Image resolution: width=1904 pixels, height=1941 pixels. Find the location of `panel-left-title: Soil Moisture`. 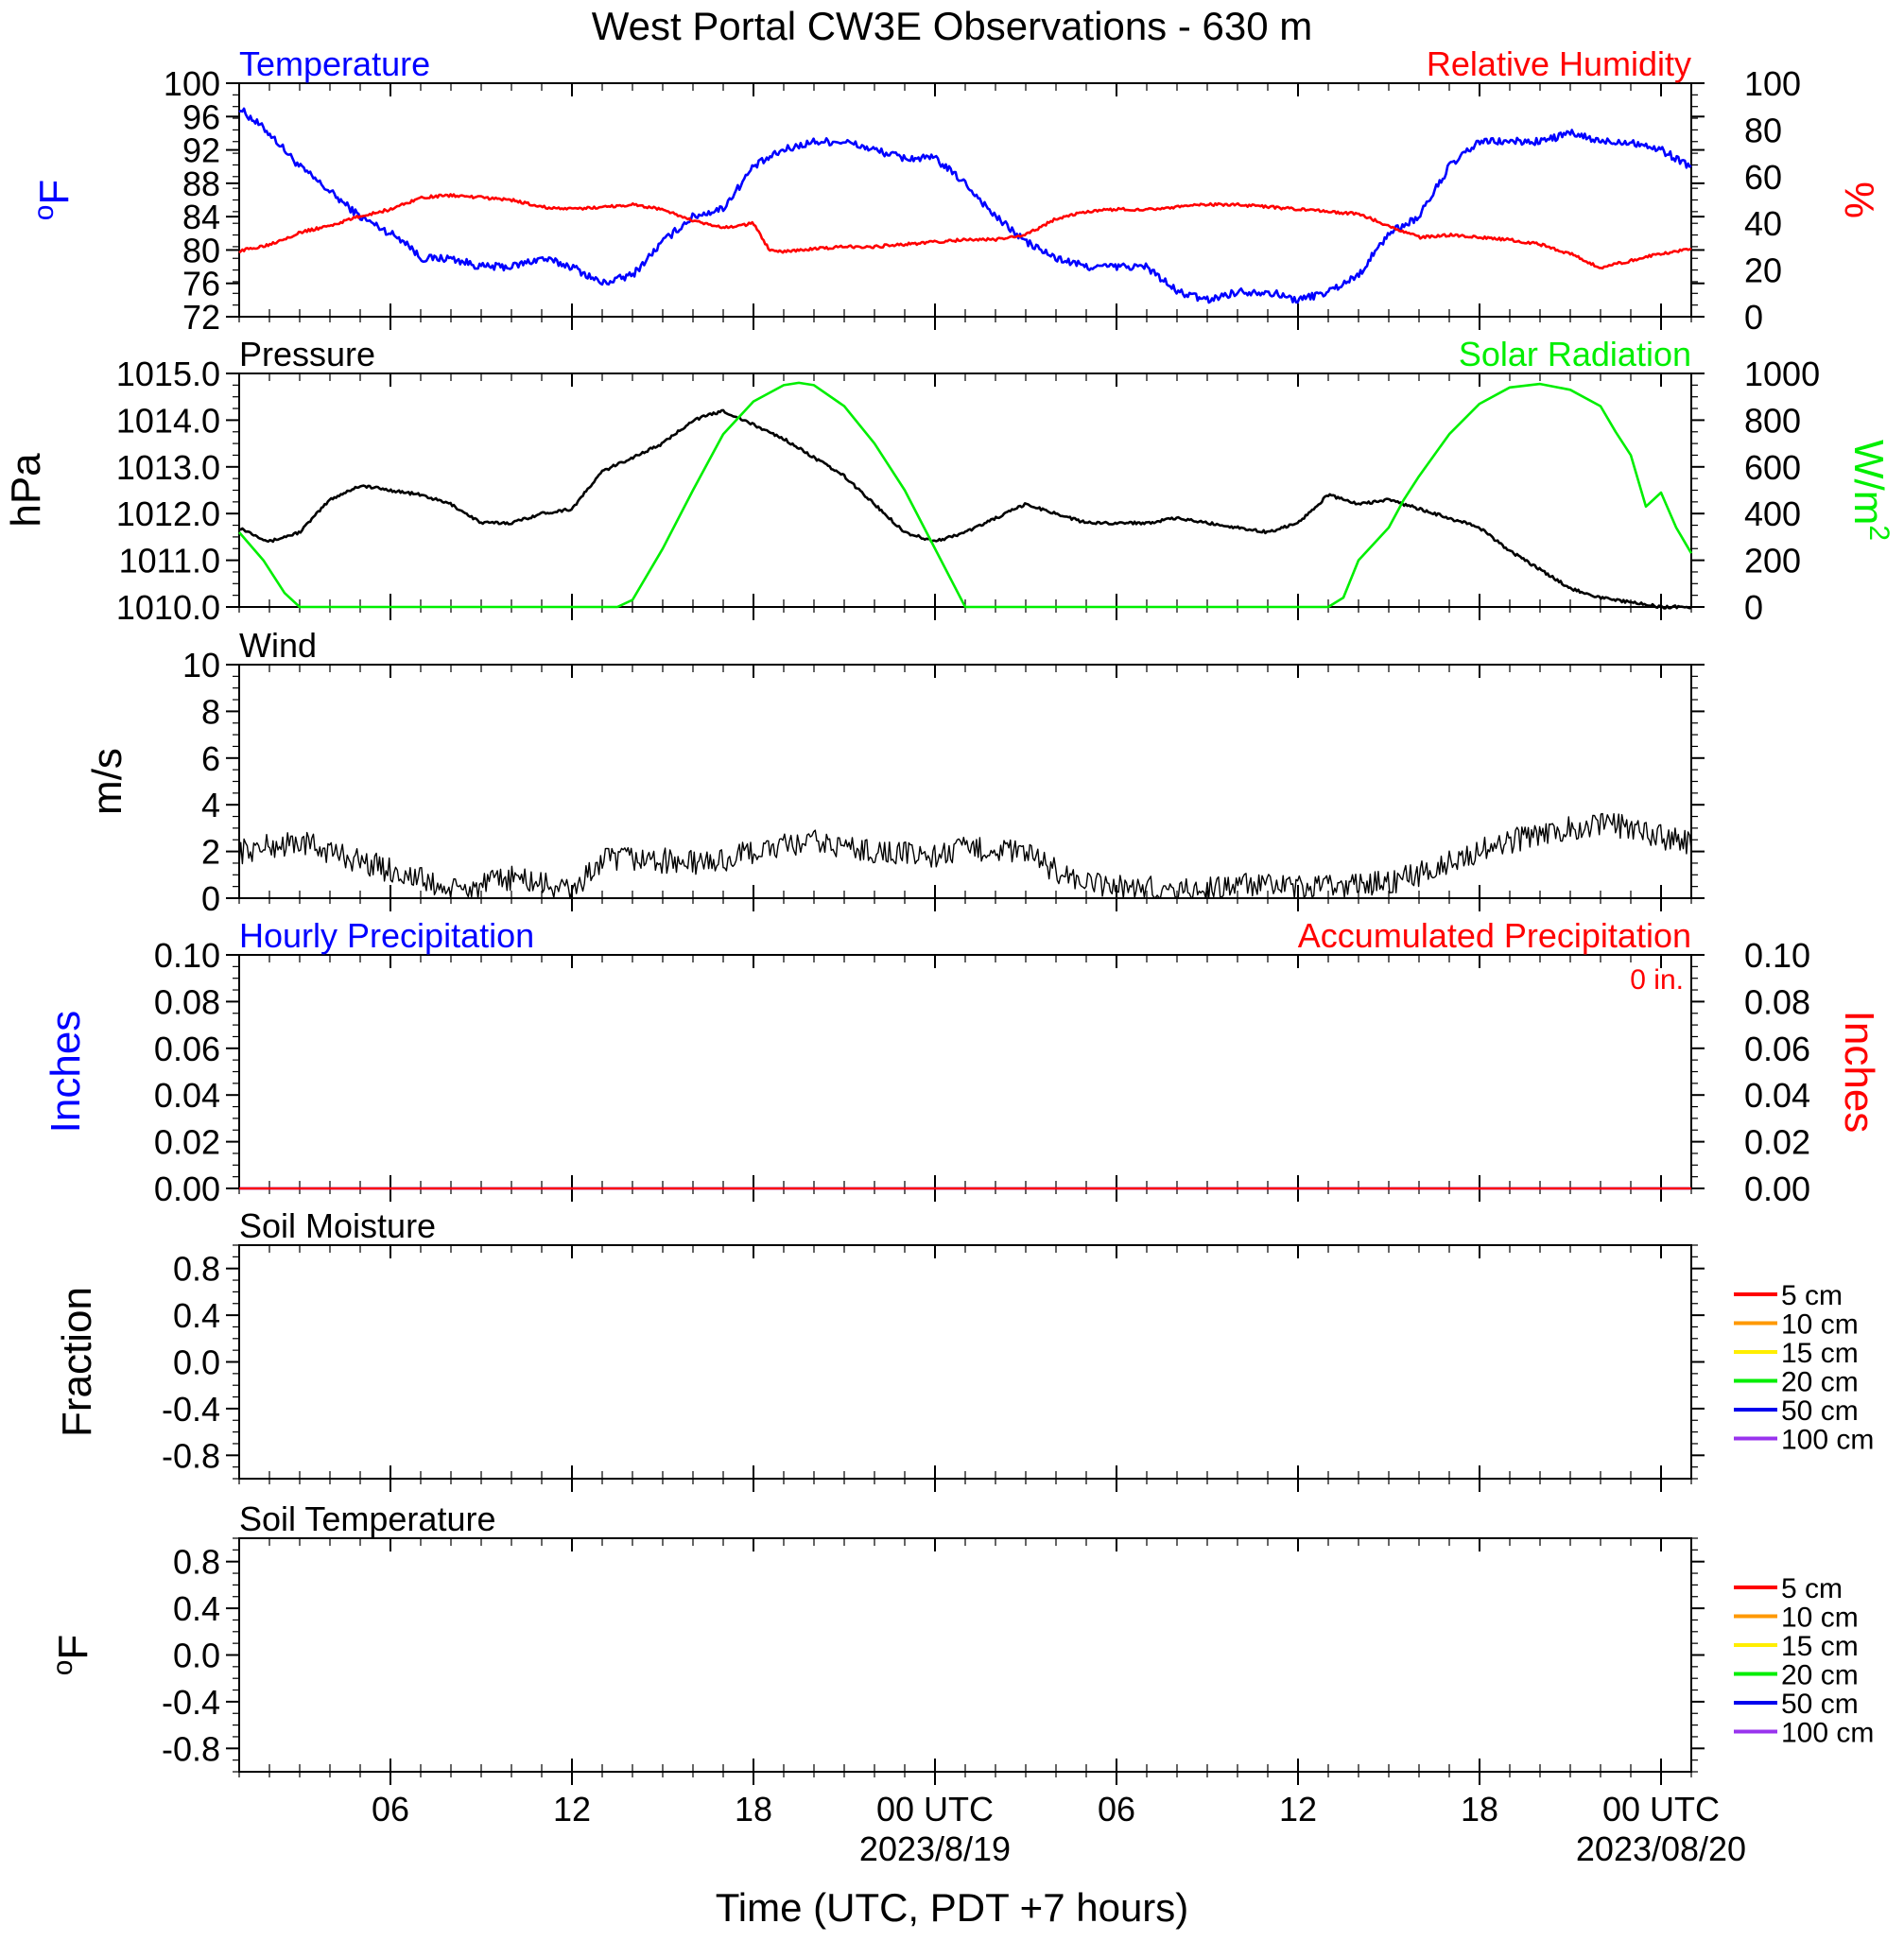

panel-left-title: Soil Moisture is located at coordinates (337, 1226).